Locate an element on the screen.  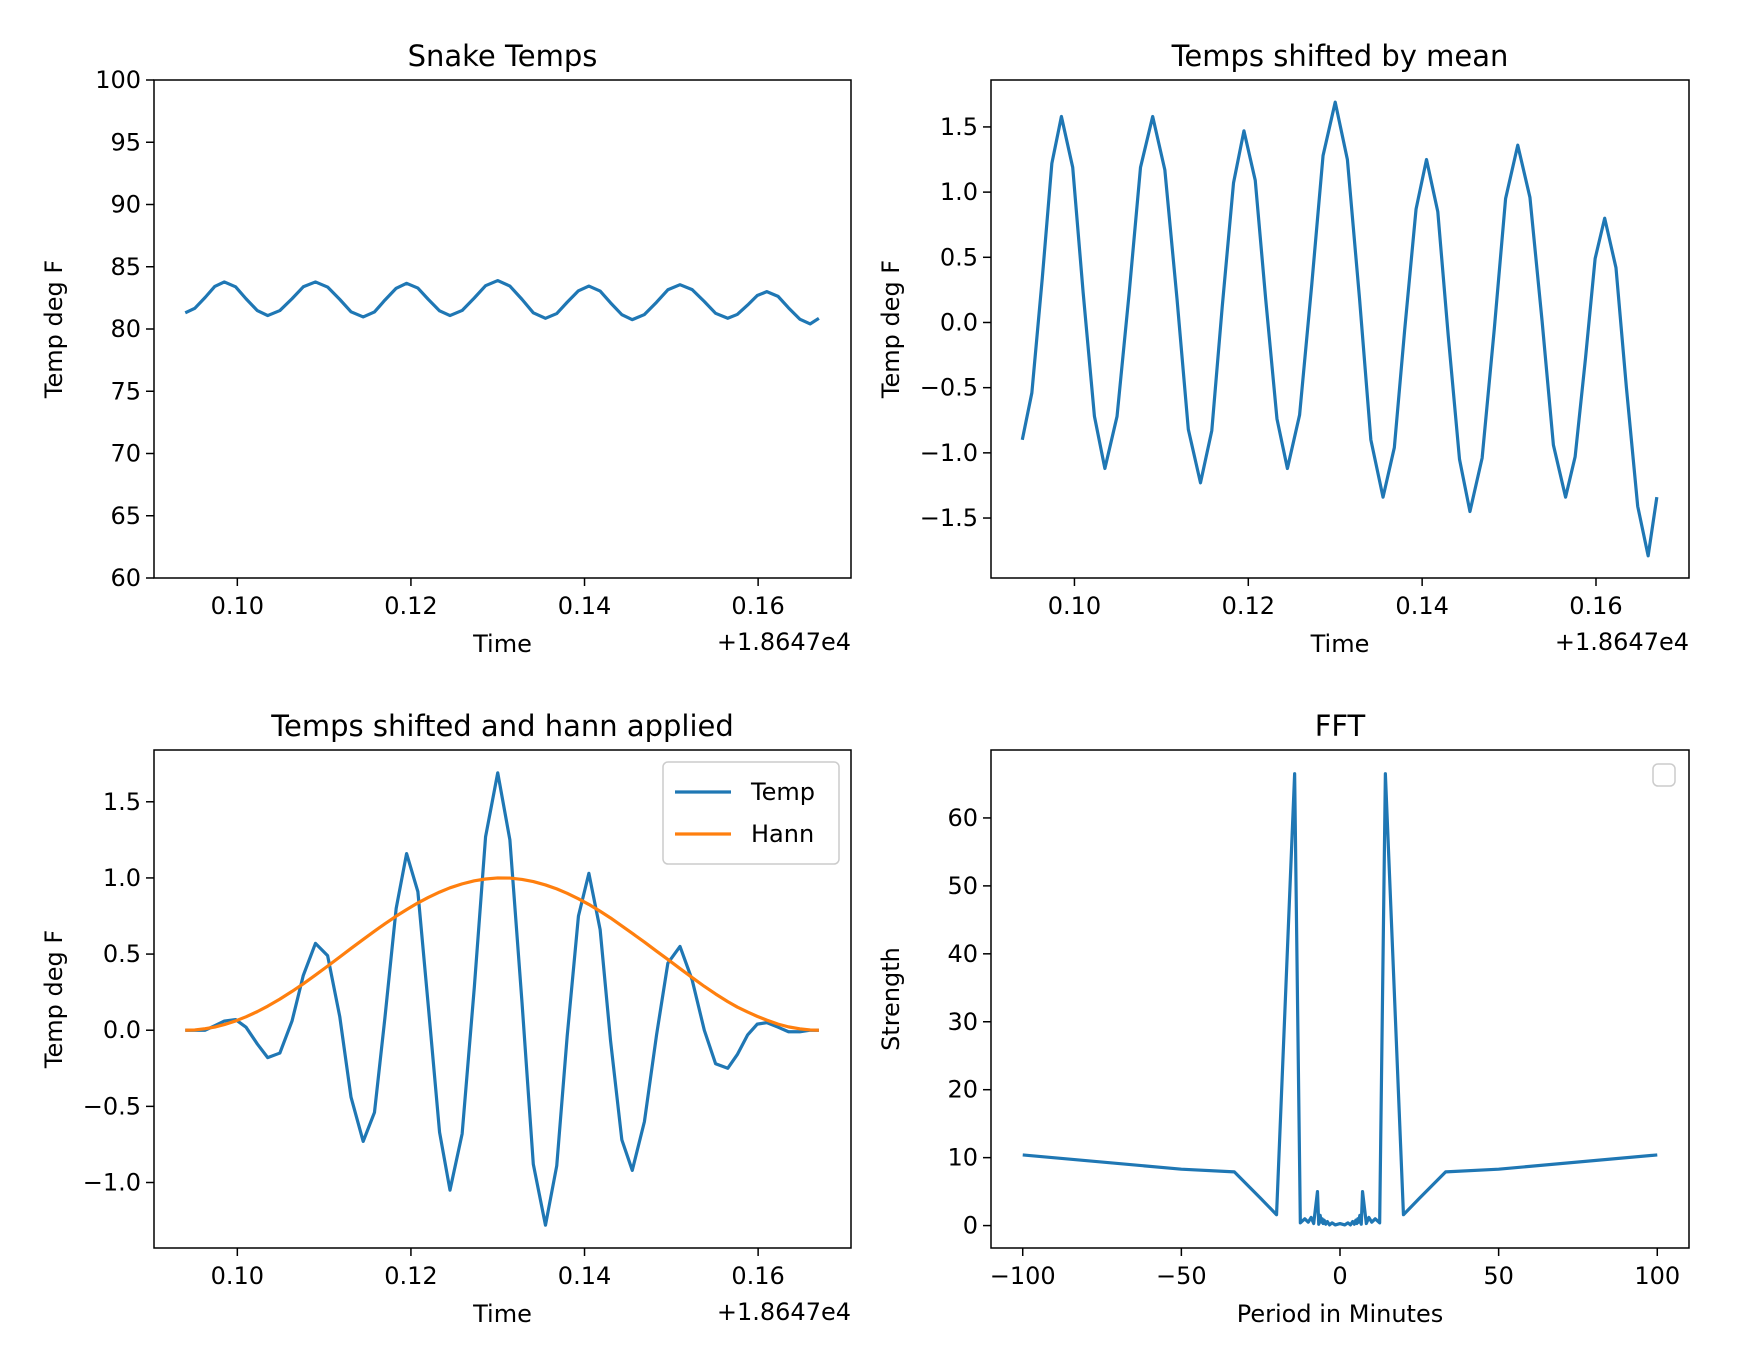
legend is located at coordinates (1664, 775).